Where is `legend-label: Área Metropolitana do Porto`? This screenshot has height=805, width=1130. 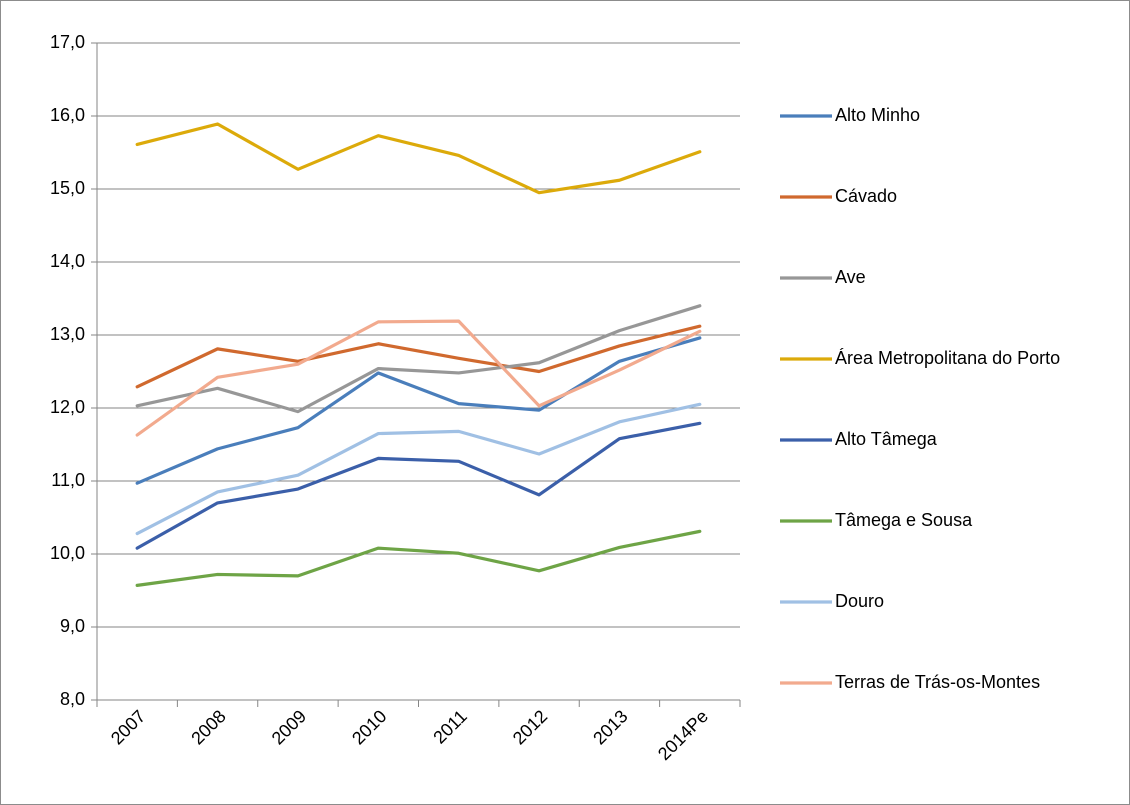 legend-label: Área Metropolitana do Porto is located at coordinates (947, 358).